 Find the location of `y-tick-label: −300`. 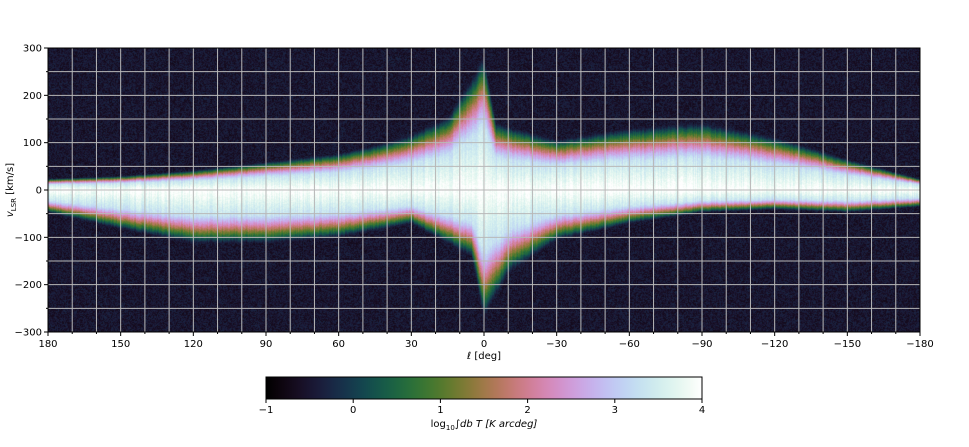

y-tick-label: −300 is located at coordinates (28, 333).